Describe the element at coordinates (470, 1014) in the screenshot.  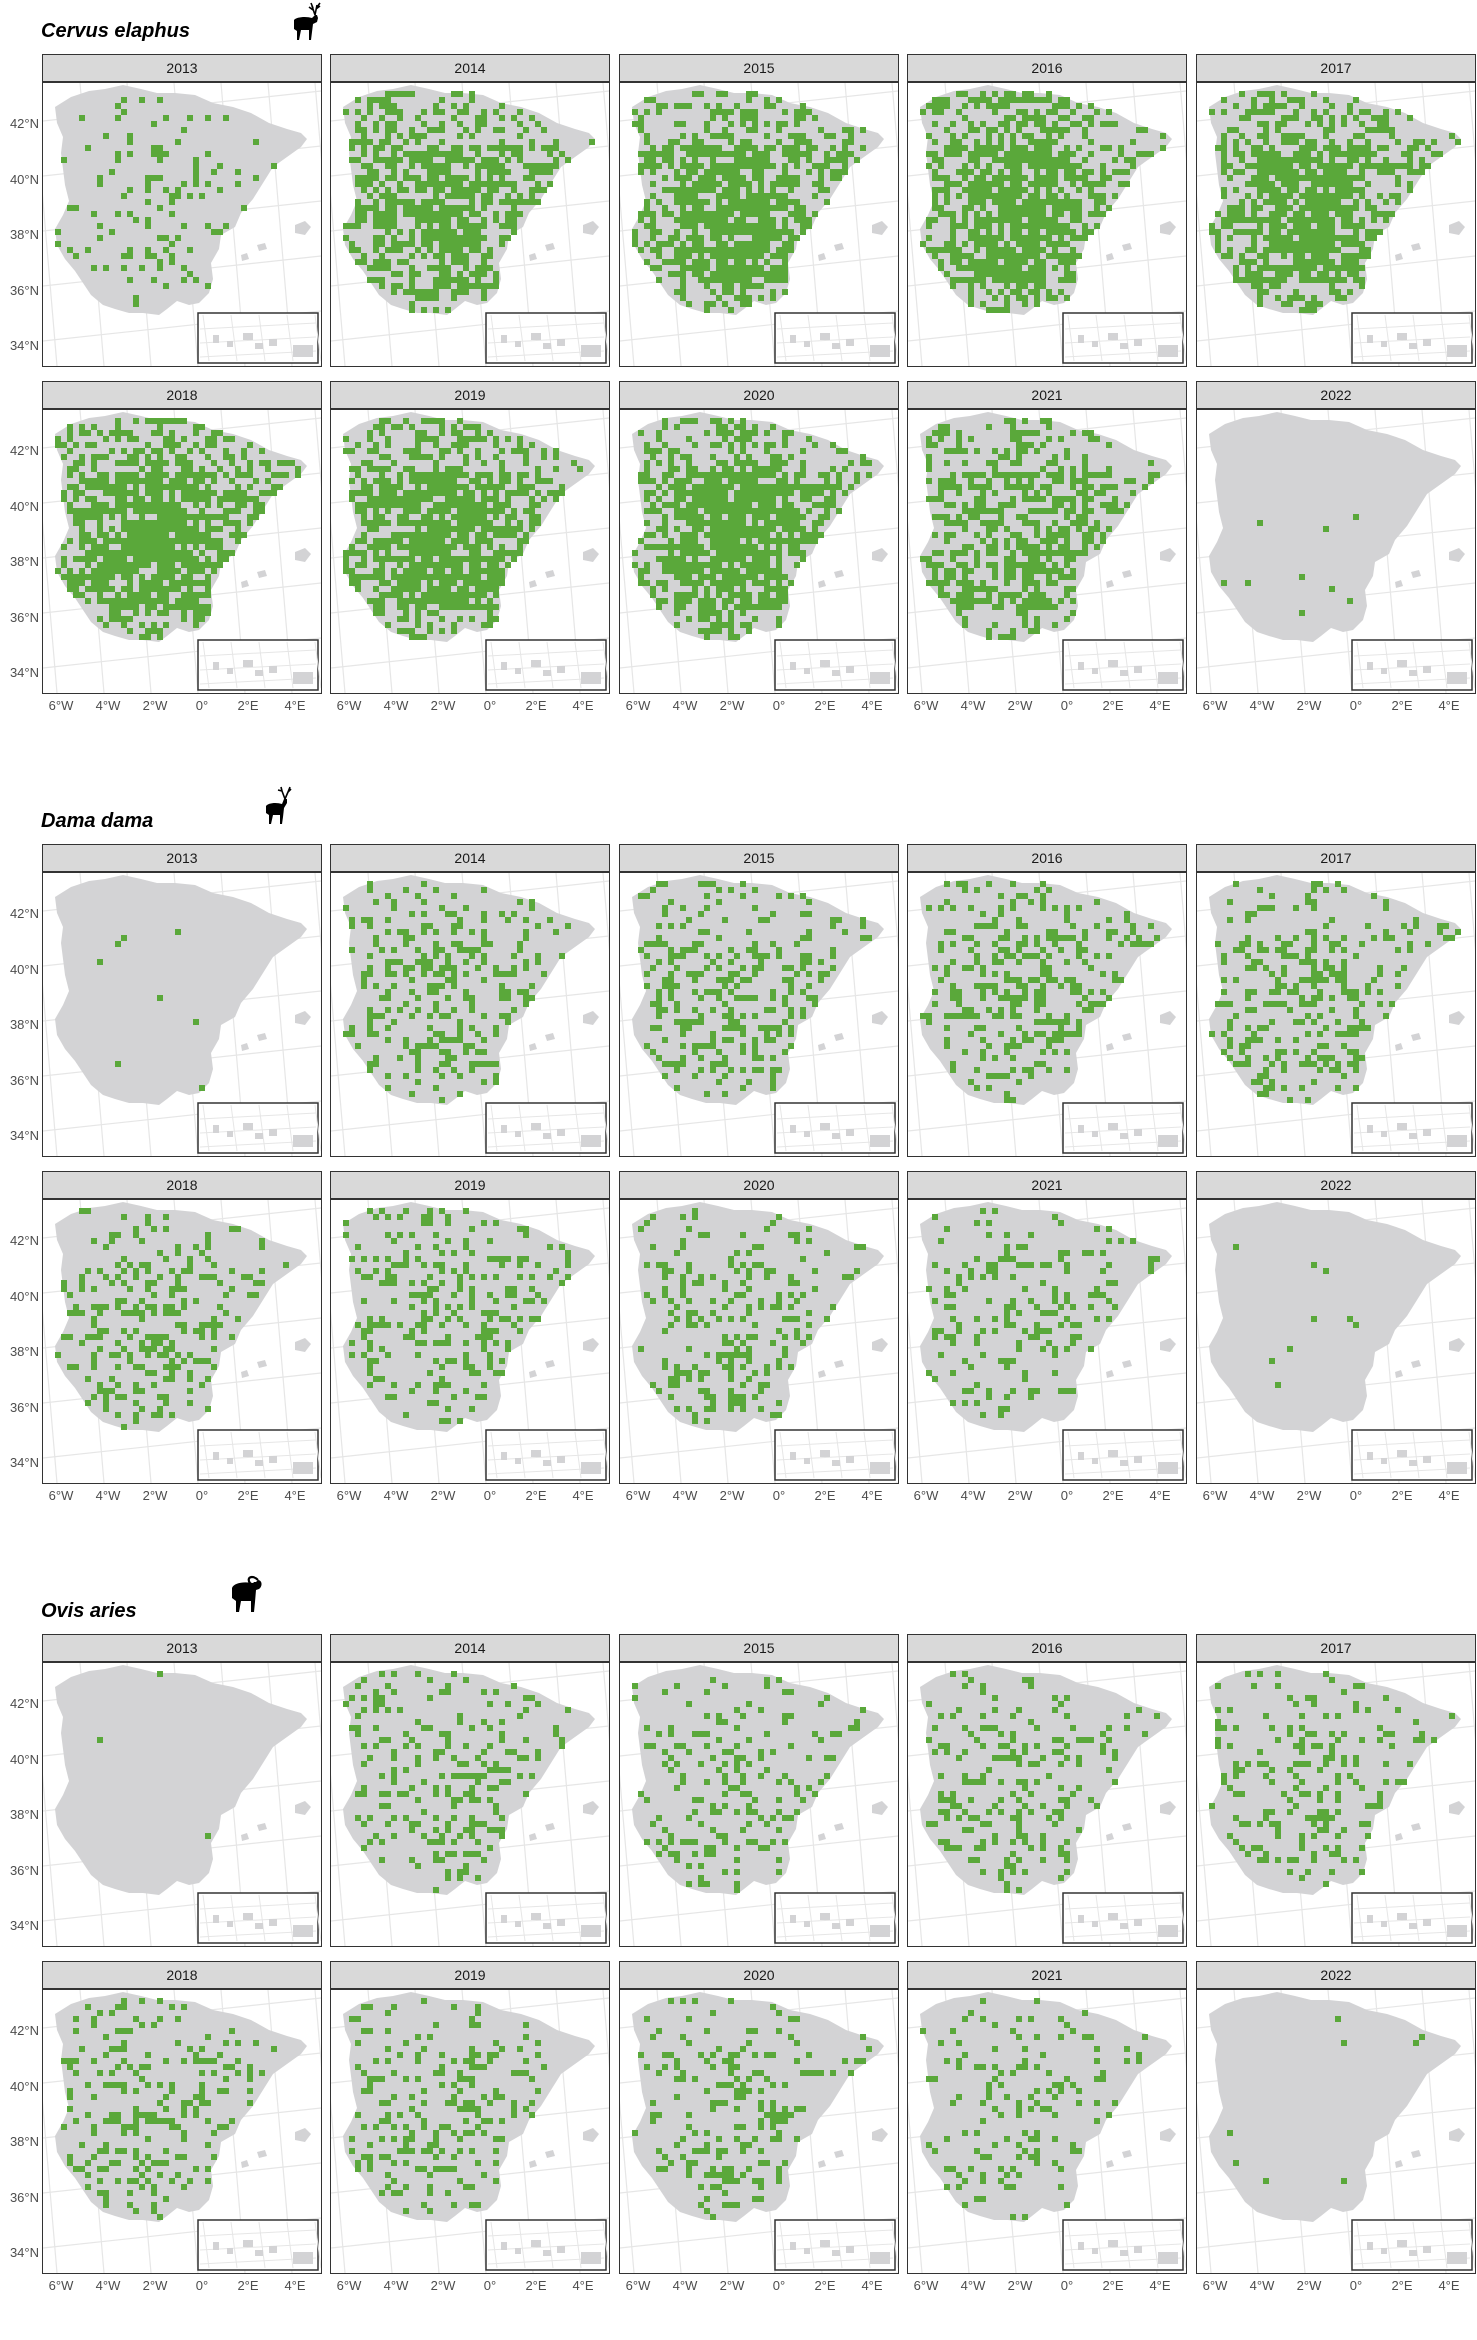
I see `map-area` at that location.